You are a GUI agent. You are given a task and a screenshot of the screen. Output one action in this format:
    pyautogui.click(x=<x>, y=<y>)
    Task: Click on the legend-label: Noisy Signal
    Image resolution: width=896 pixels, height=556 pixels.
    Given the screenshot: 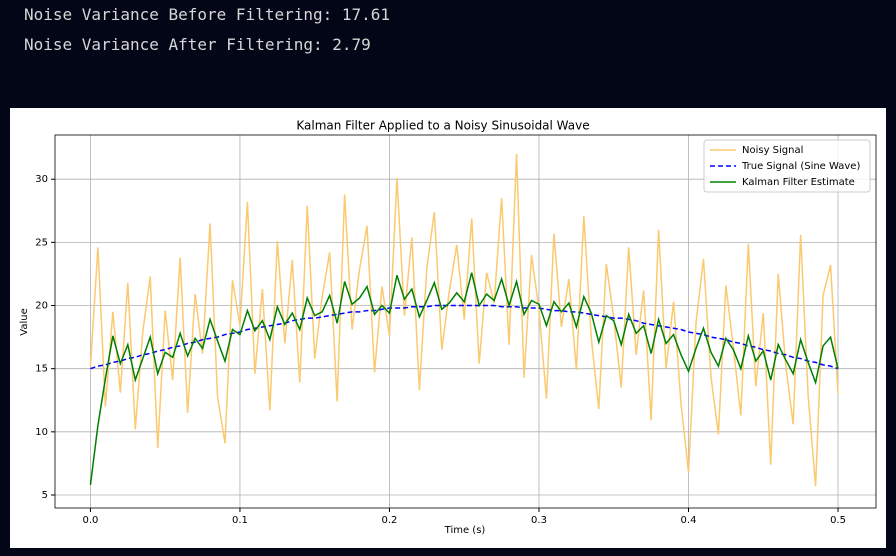 What is the action you would take?
    pyautogui.click(x=772, y=150)
    